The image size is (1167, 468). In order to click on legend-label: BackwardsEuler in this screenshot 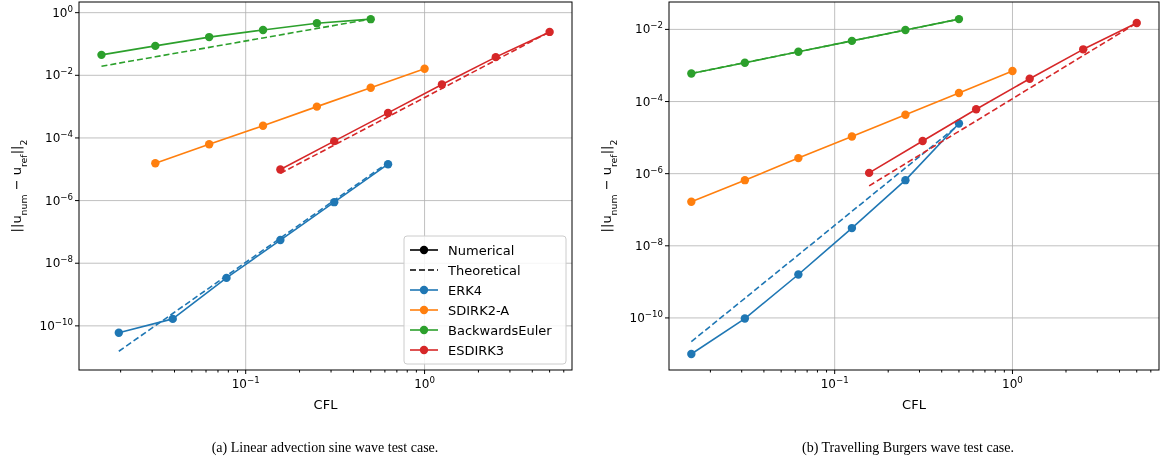, I will do `click(500, 330)`.